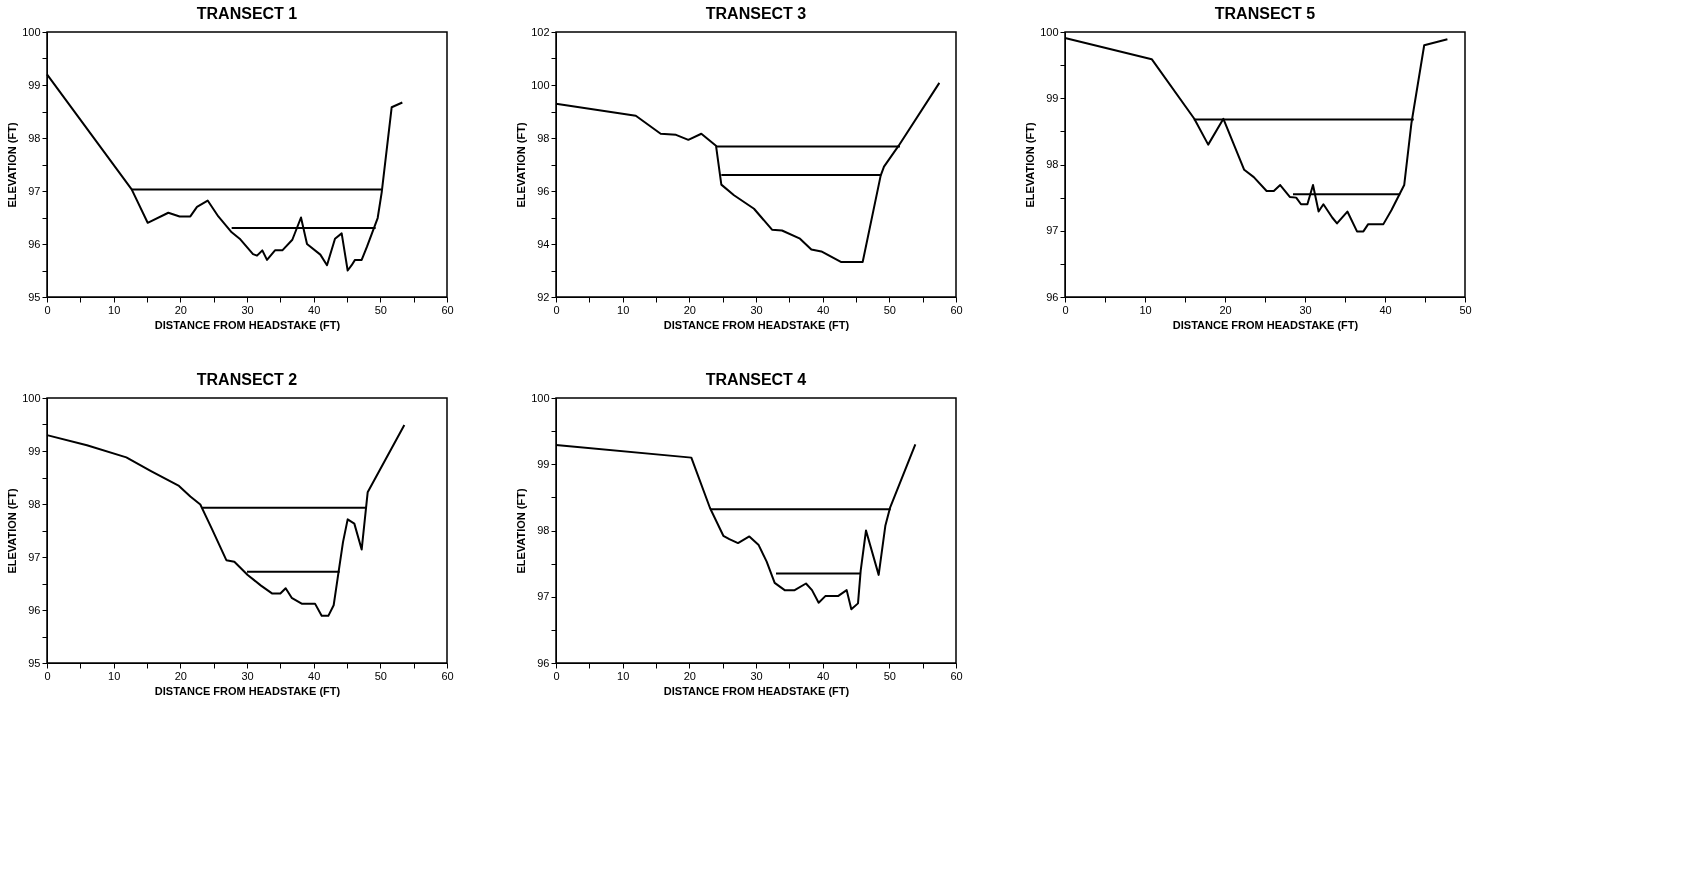 This screenshot has height=888, width=1685. Describe the element at coordinates (543, 243) in the screenshot. I see `y-tick-label: 94` at that location.